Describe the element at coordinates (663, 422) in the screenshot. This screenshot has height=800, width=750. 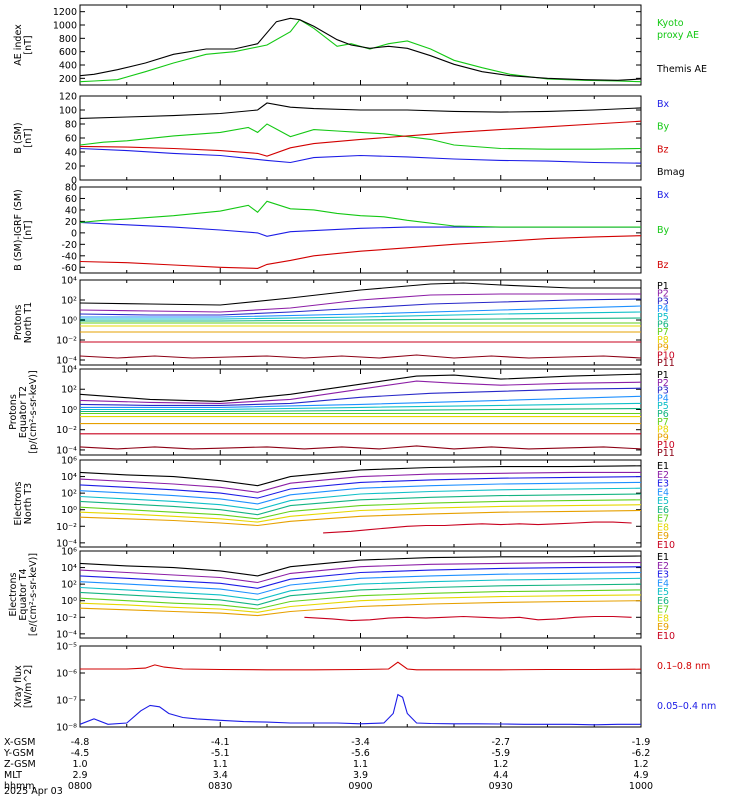
I see `legend-label: P7` at that location.